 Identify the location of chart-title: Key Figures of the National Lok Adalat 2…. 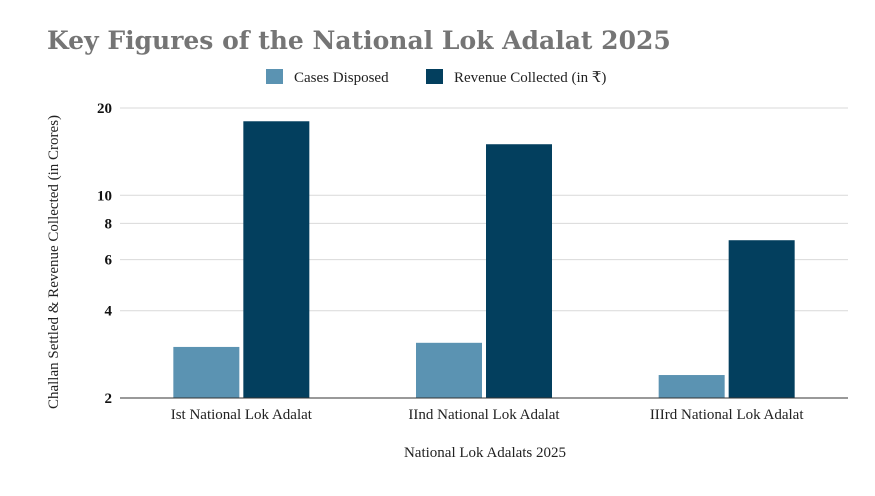
(359, 40).